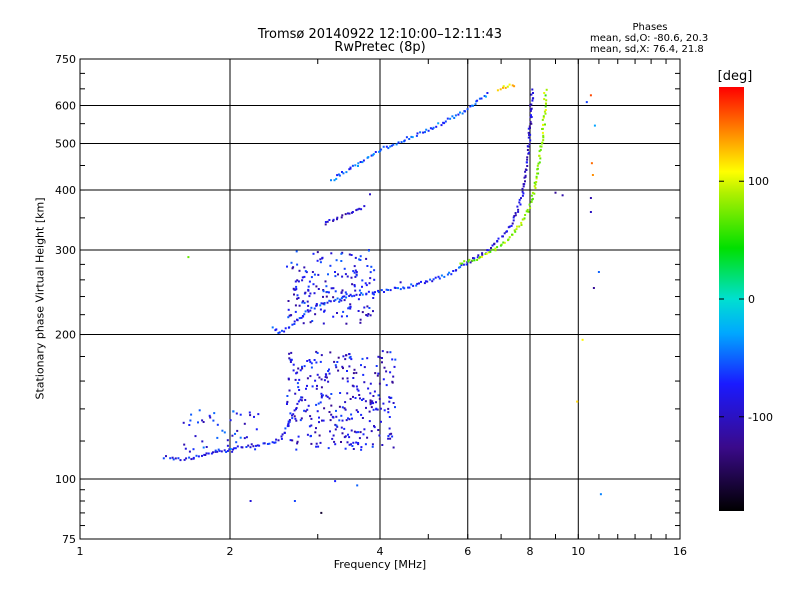 This screenshot has width=800, height=600. What do you see at coordinates (467, 551) in the screenshot?
I see `x-tick-label: 6` at bounding box center [467, 551].